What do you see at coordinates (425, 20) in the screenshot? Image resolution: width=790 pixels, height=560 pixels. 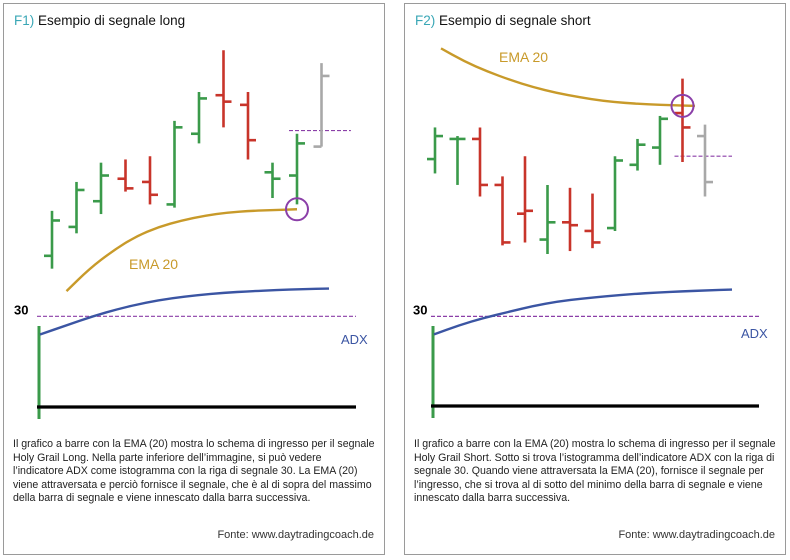 I see `figure-number: F2)` at bounding box center [425, 20].